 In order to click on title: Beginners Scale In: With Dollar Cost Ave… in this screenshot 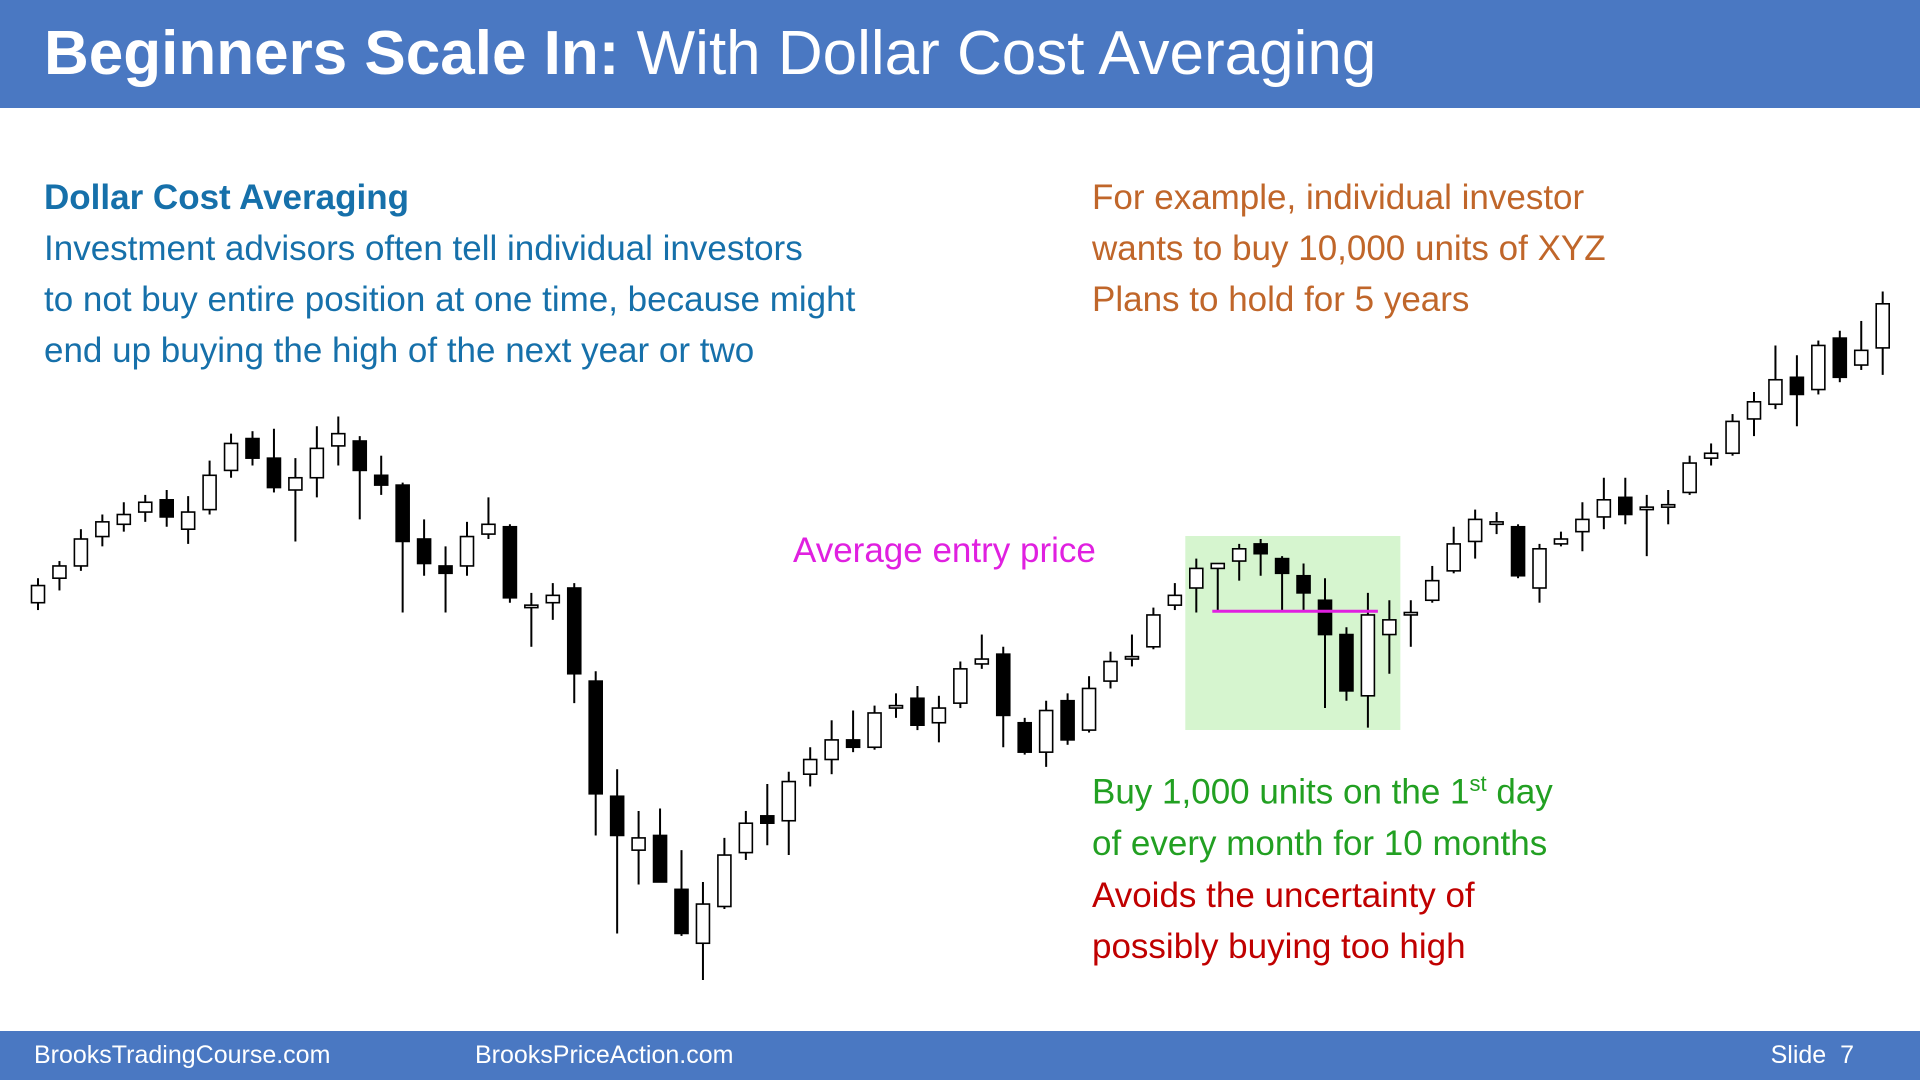, I will do `click(710, 54)`.